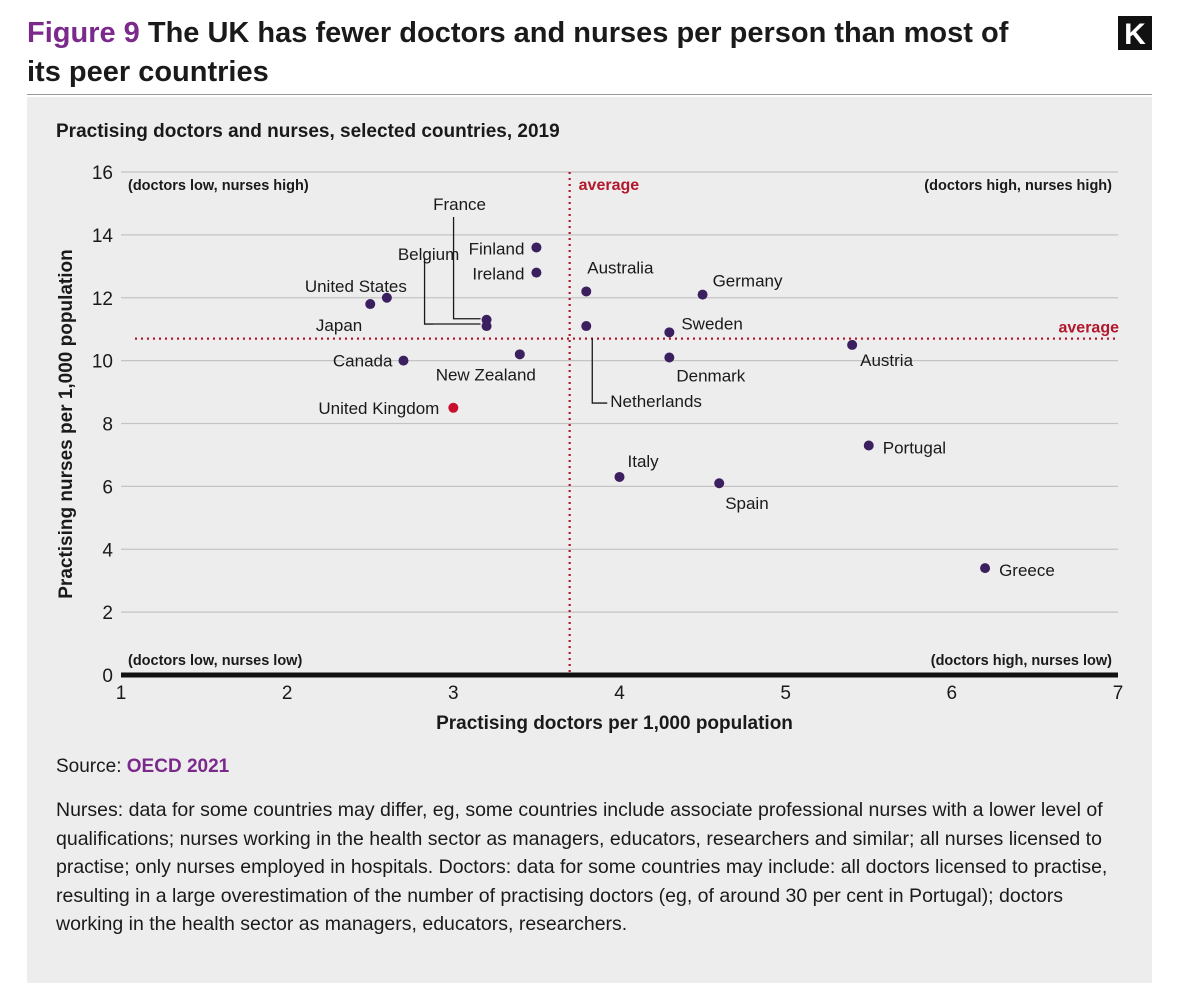 Image resolution: width=1200 pixels, height=983 pixels. Describe the element at coordinates (586, 291) in the screenshot. I see `point-australia` at that location.